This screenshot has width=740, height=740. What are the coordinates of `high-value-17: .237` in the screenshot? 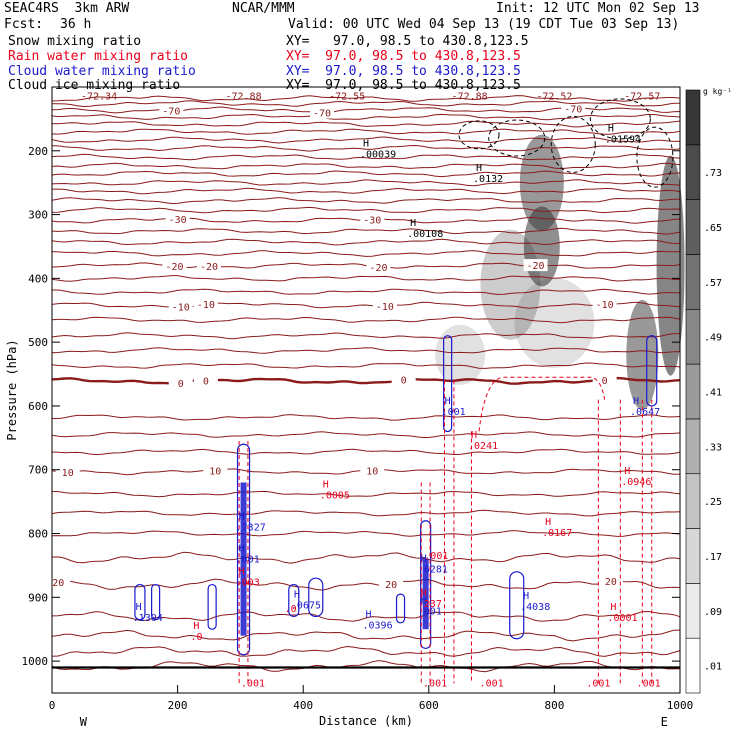 It's located at (430, 604).